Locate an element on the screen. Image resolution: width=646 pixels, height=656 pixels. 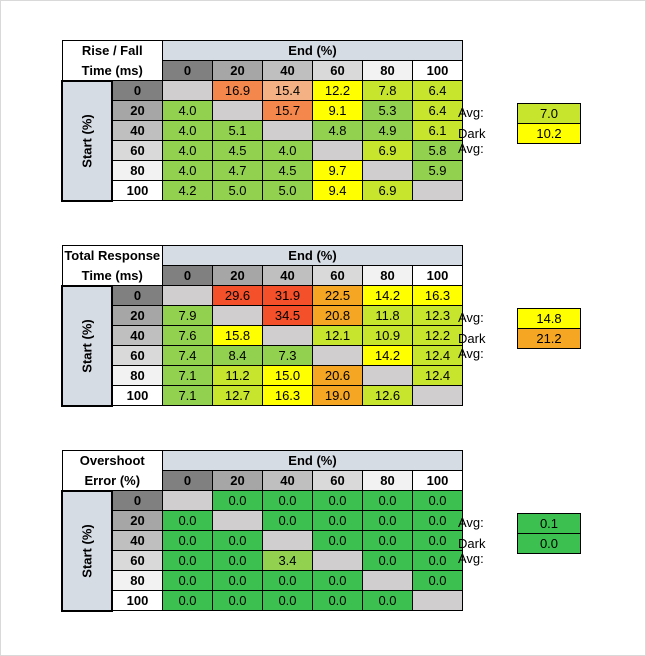
table-cell: 5.8 is located at coordinates (437, 150).